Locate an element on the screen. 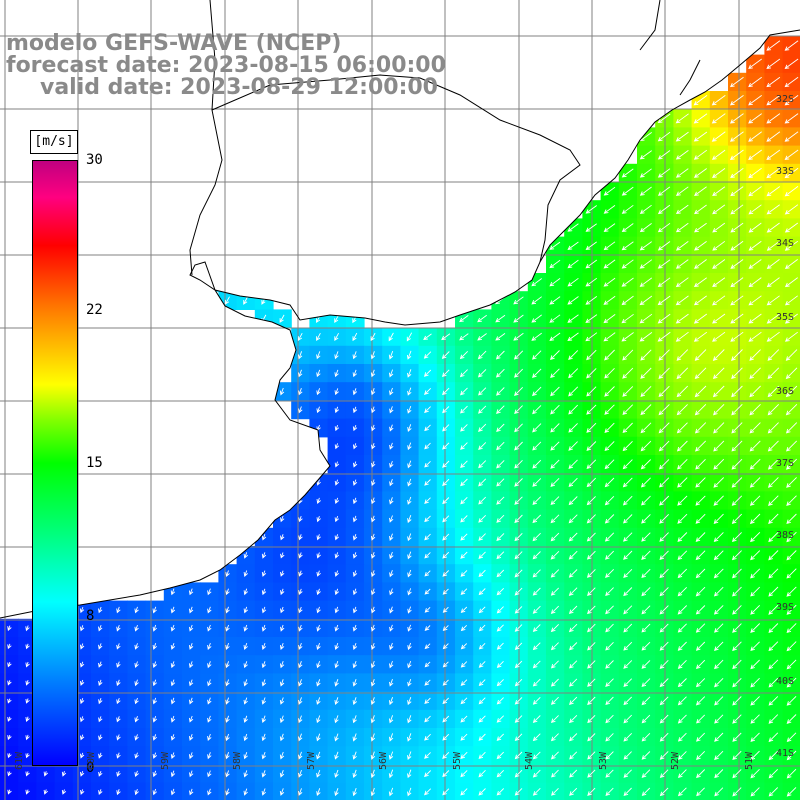  lat-label: 34S is located at coordinates (784, 243).